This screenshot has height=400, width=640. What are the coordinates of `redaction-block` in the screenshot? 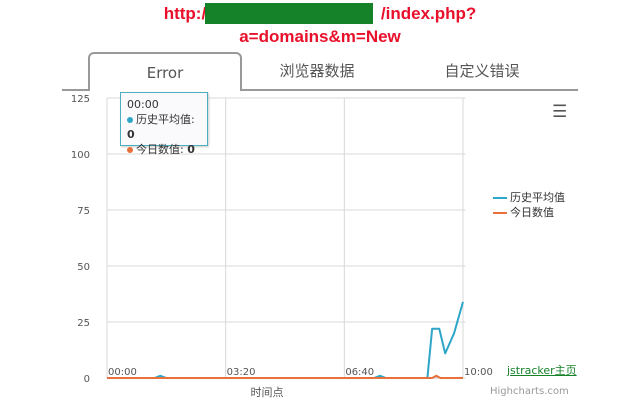 It's located at (289, 13).